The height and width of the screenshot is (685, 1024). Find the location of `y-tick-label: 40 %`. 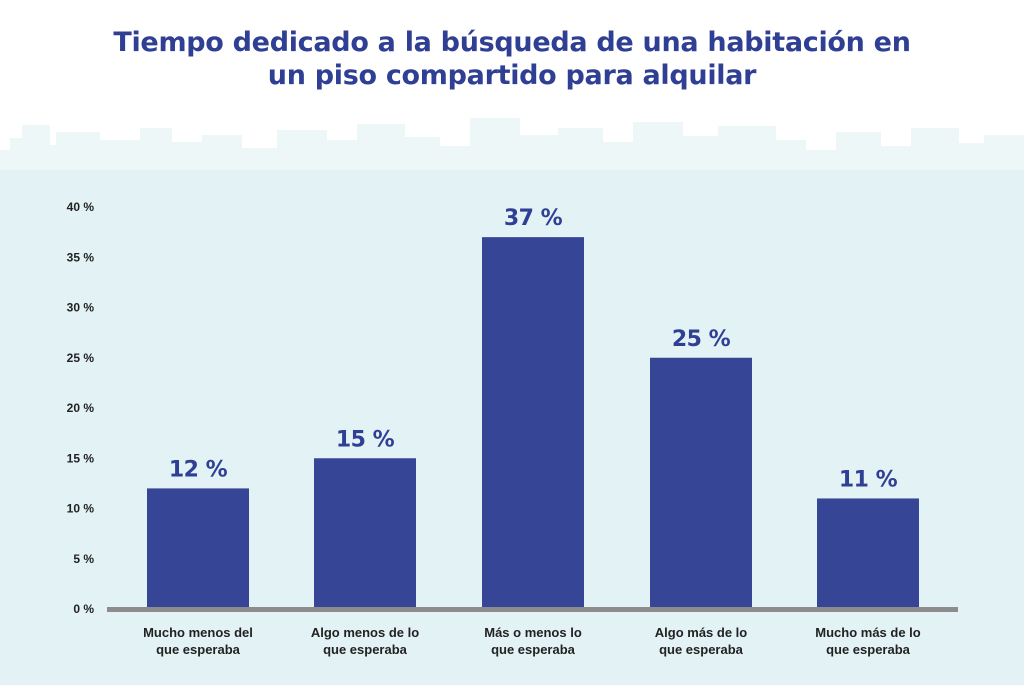

y-tick-label: 40 % is located at coordinates (81, 207).